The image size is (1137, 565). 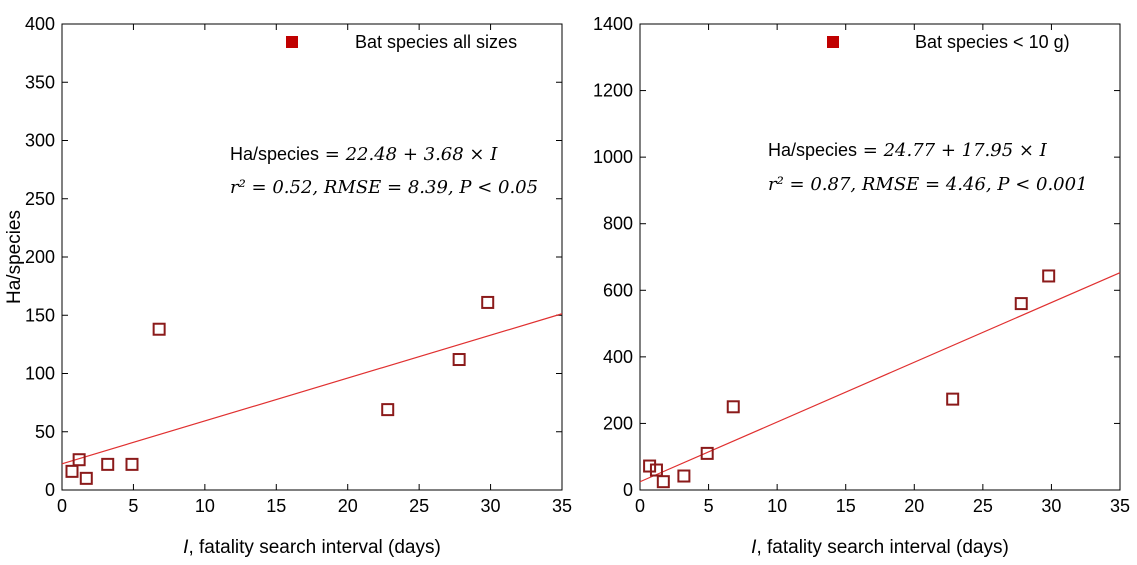 What do you see at coordinates (14, 257) in the screenshot?
I see `y-axis-label: Ha/species` at bounding box center [14, 257].